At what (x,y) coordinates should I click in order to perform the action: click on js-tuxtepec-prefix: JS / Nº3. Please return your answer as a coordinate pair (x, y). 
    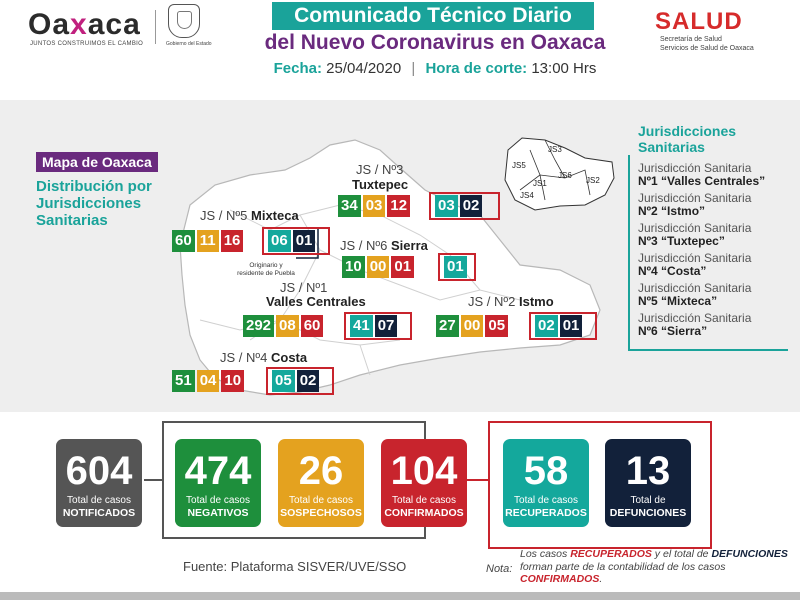
    Looking at the image, I should click on (380, 169).